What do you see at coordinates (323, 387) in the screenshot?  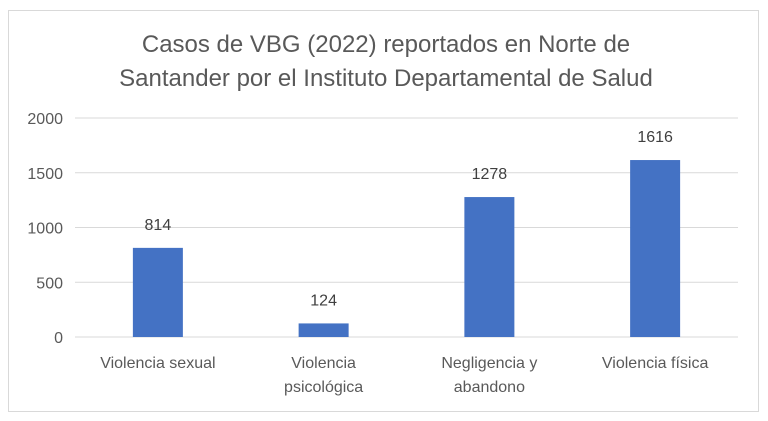 I see `category-label-2-line-2: psicológica` at bounding box center [323, 387].